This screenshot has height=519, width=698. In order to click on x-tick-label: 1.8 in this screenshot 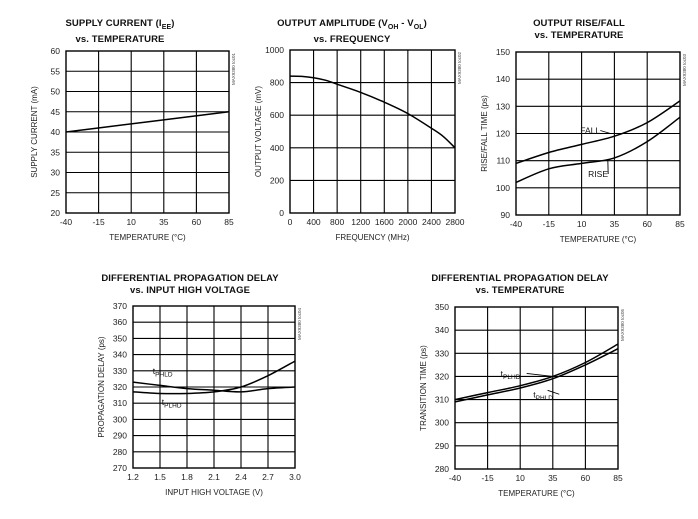, I will do `click(187, 477)`.